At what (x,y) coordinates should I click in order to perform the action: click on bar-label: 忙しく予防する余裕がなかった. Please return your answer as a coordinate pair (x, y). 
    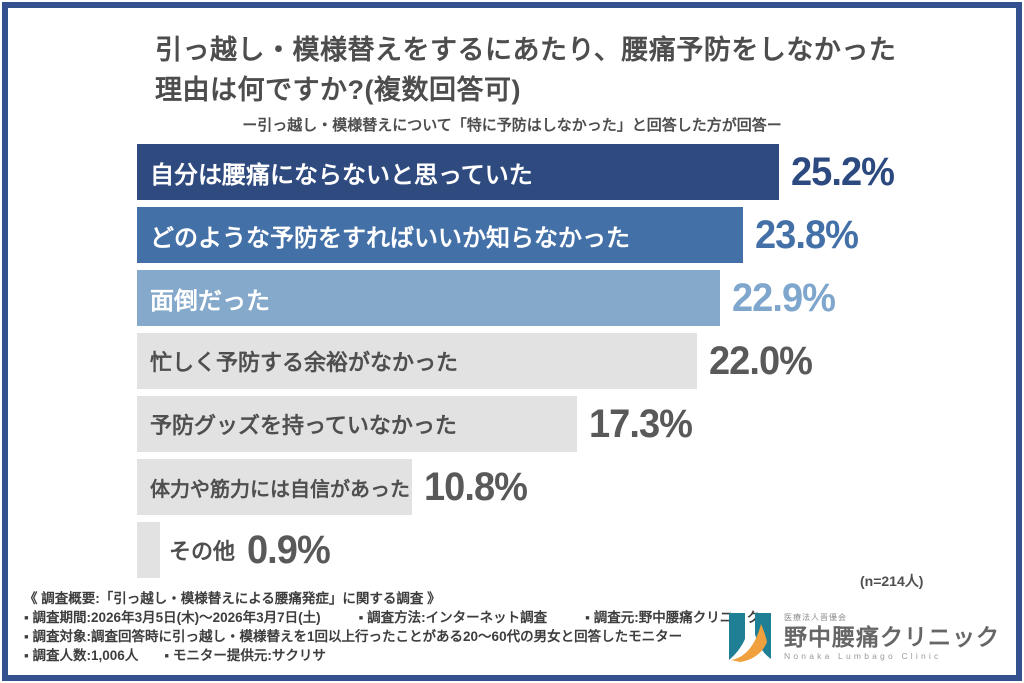
    Looking at the image, I should click on (304, 362).